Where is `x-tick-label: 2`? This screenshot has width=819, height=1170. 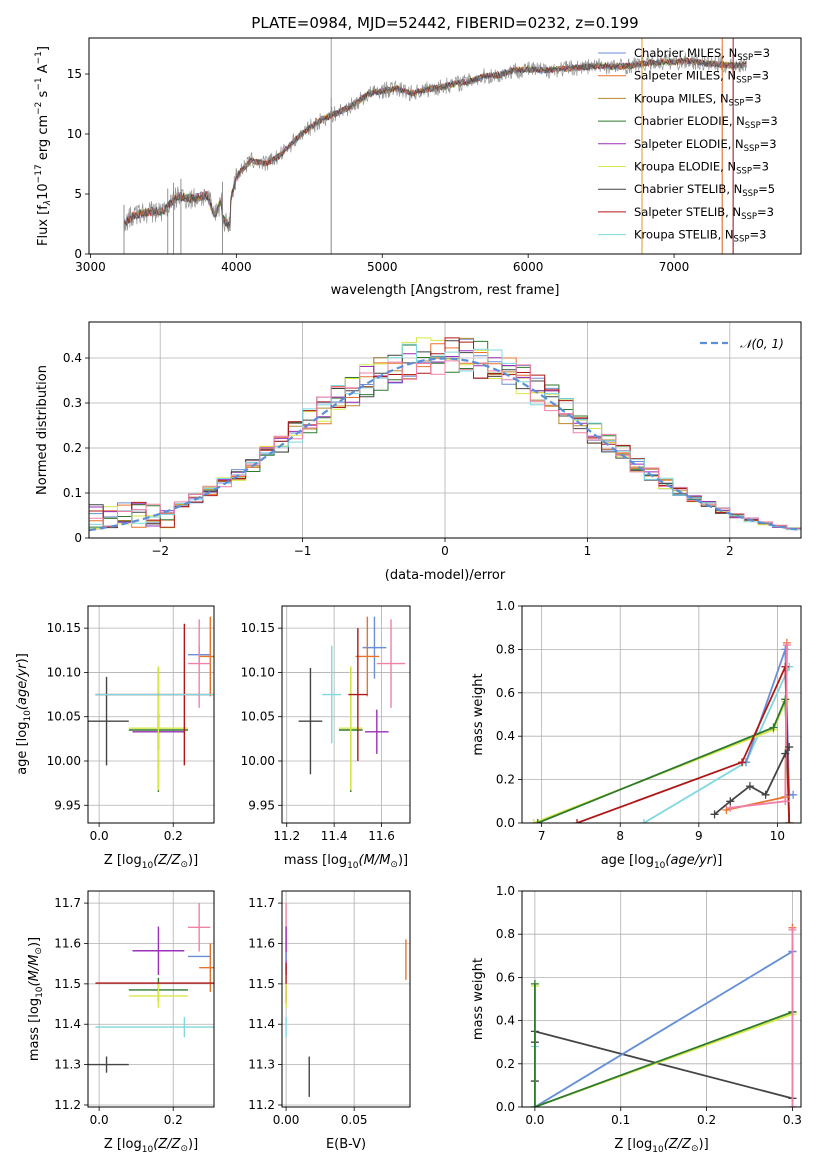
x-tick-label: 2 is located at coordinates (730, 551).